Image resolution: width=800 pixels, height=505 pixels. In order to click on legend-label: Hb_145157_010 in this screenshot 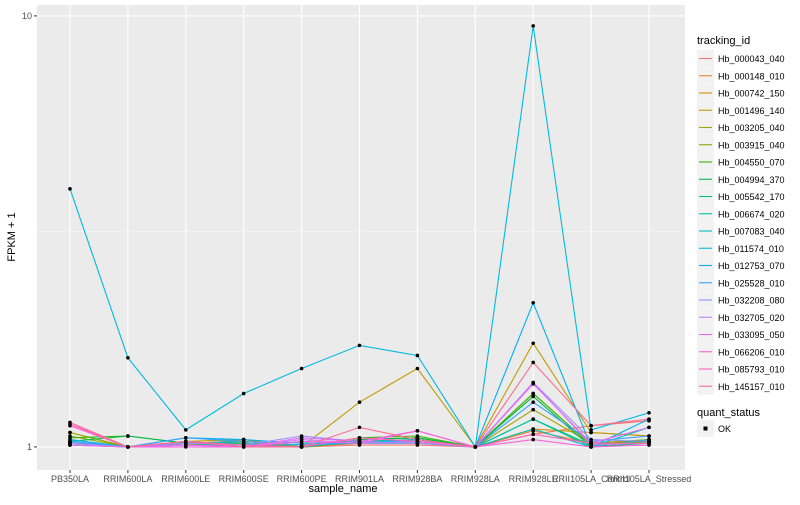, I will do `click(751, 387)`.